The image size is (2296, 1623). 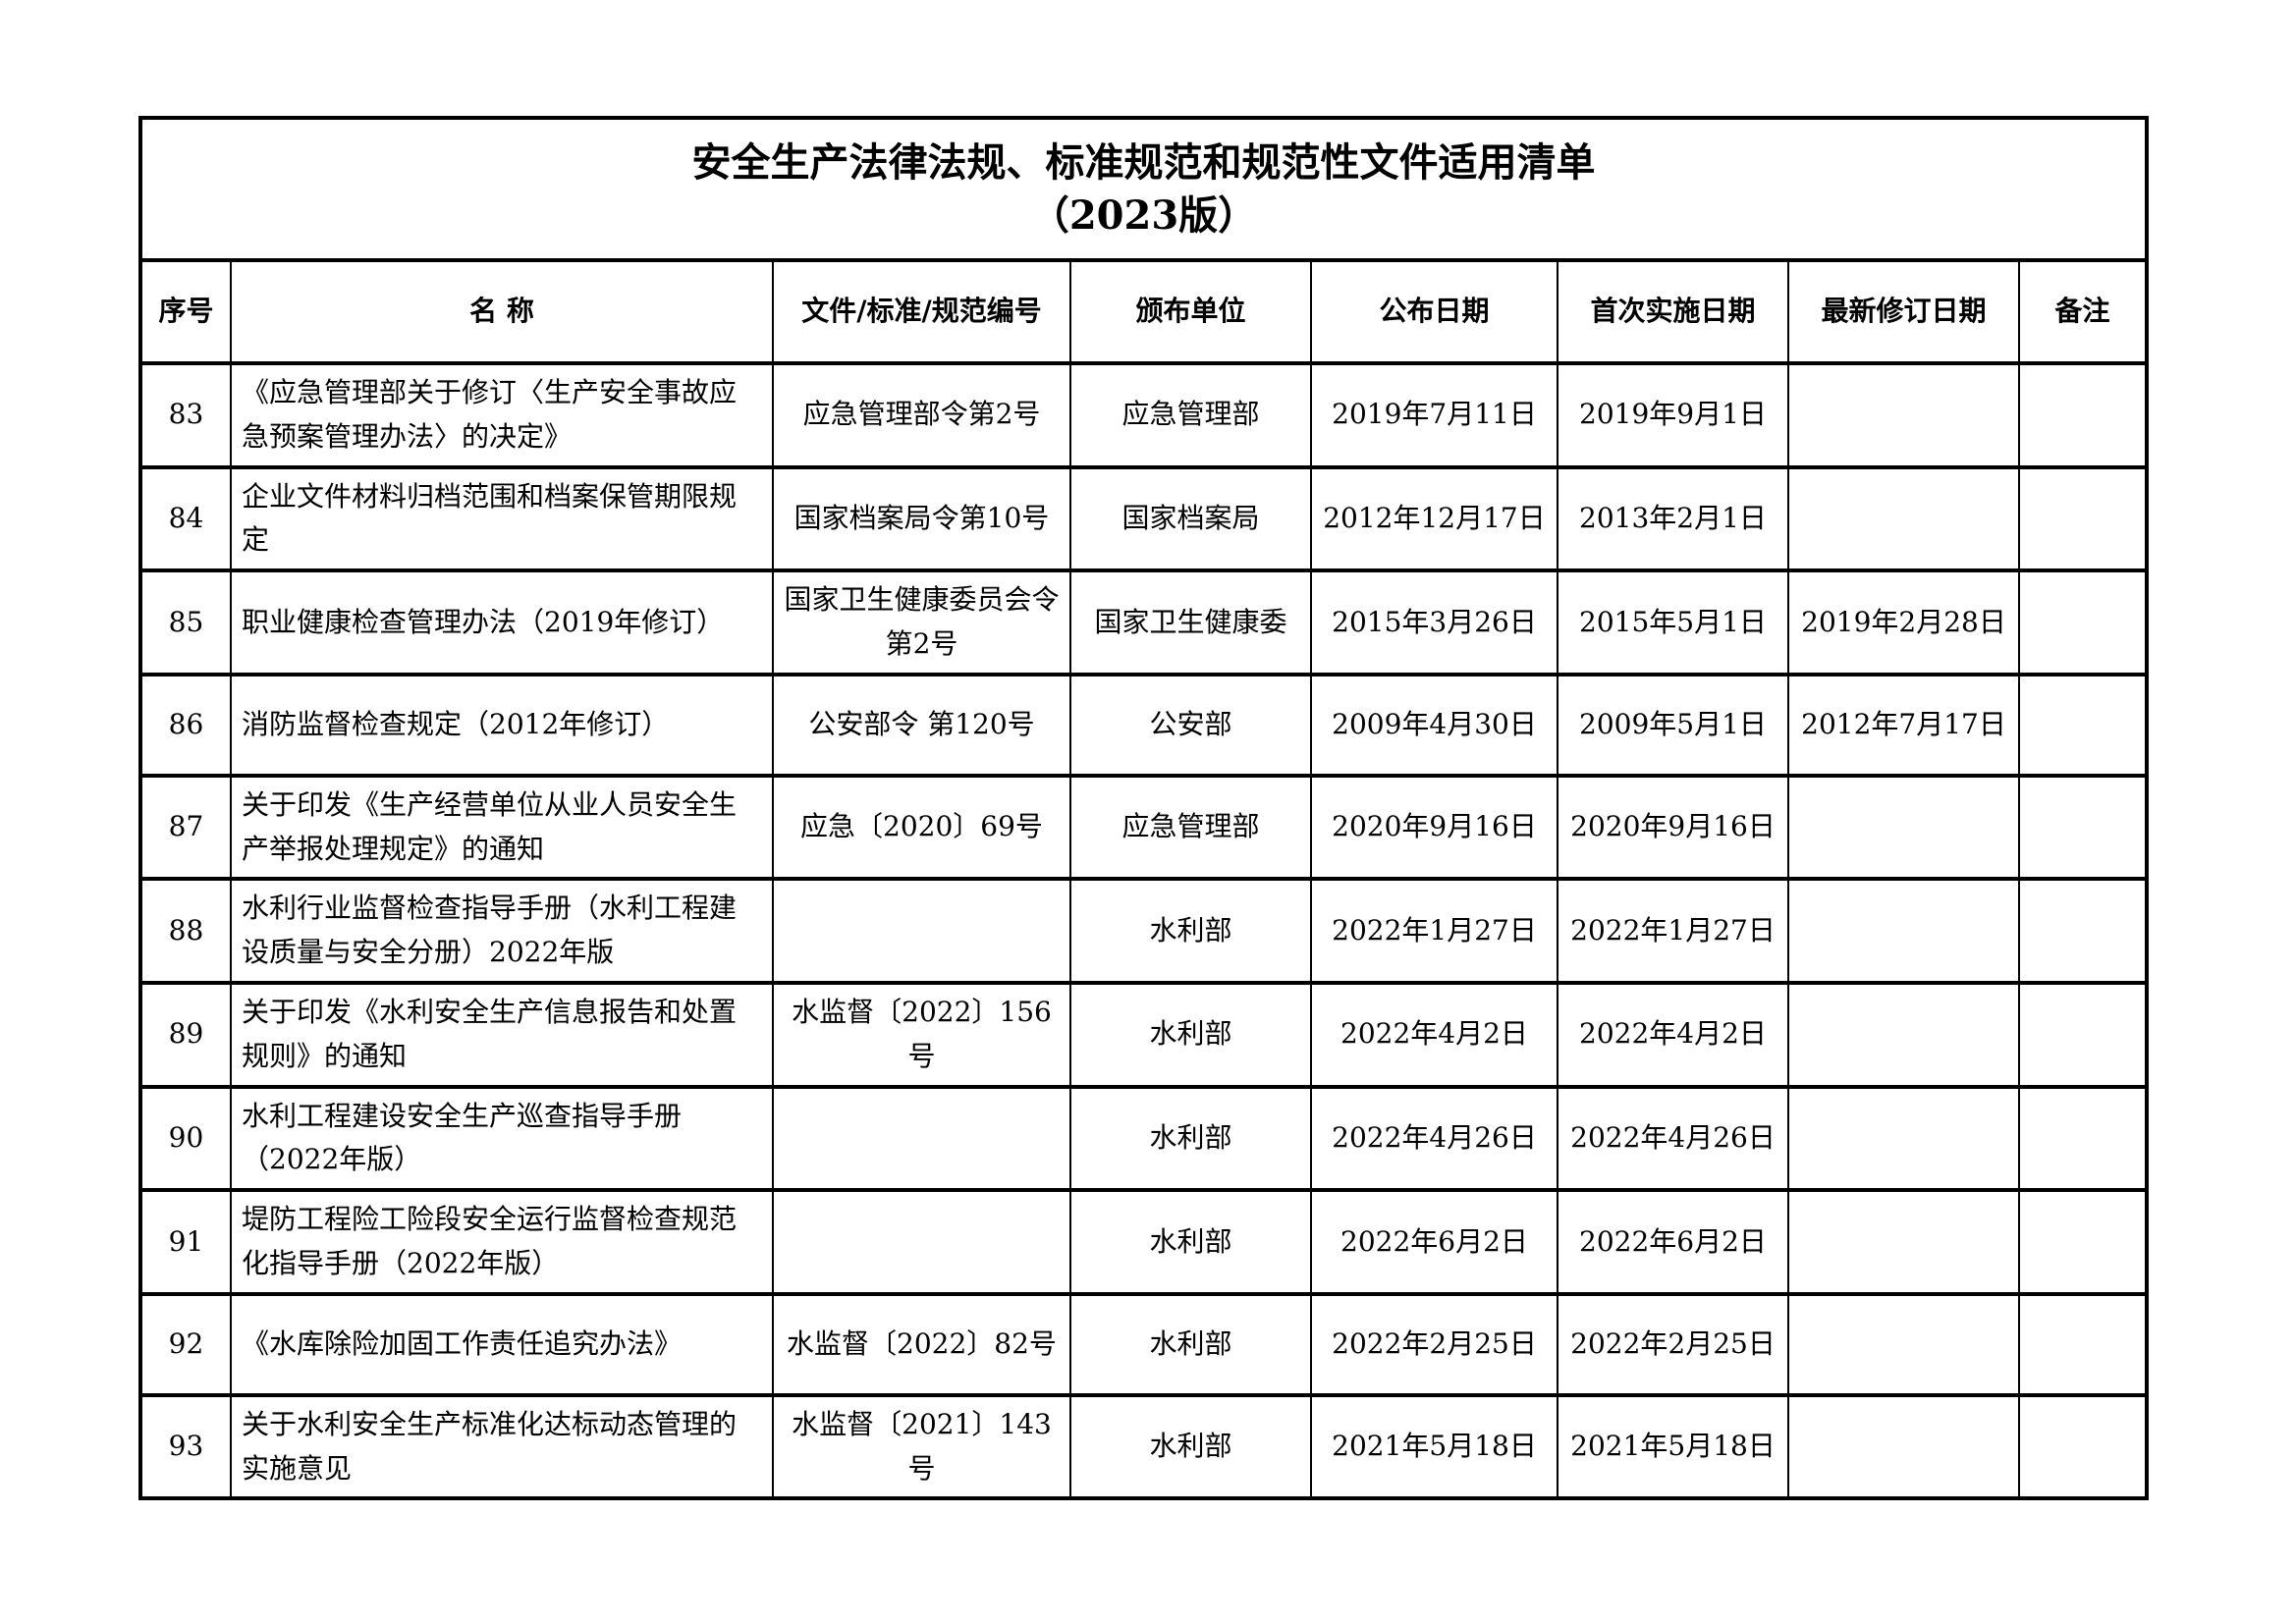 What do you see at coordinates (1190, 622) in the screenshot?
I see `cell-issuing-unit: 国家卫生健康委` at bounding box center [1190, 622].